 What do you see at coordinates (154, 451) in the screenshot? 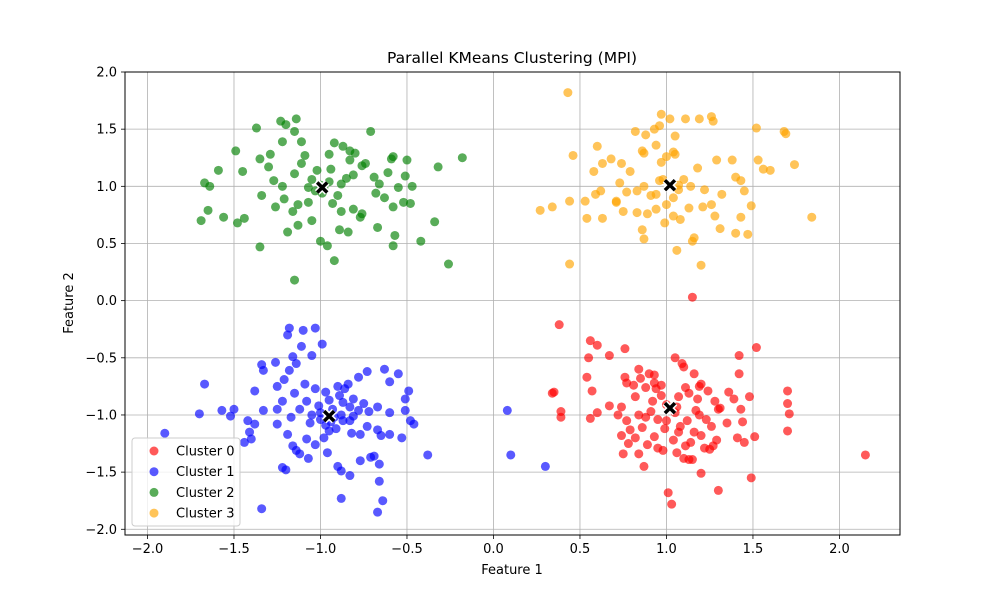
I see `legend-marker` at bounding box center [154, 451].